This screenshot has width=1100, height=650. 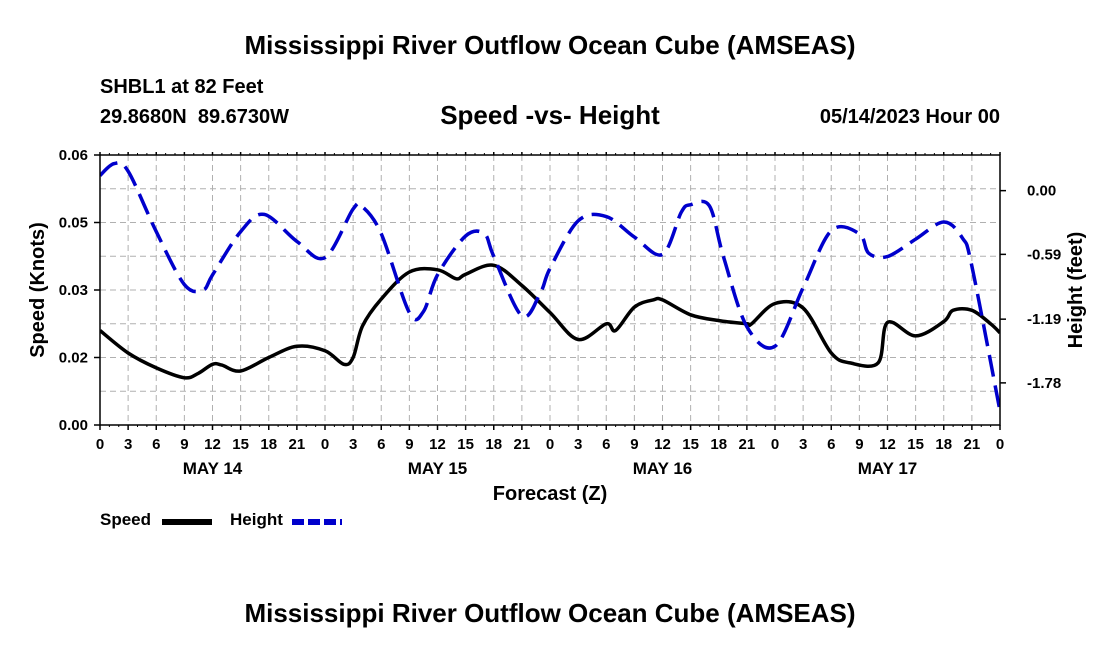 I want to click on legend-swatch-height, so click(x=317, y=522).